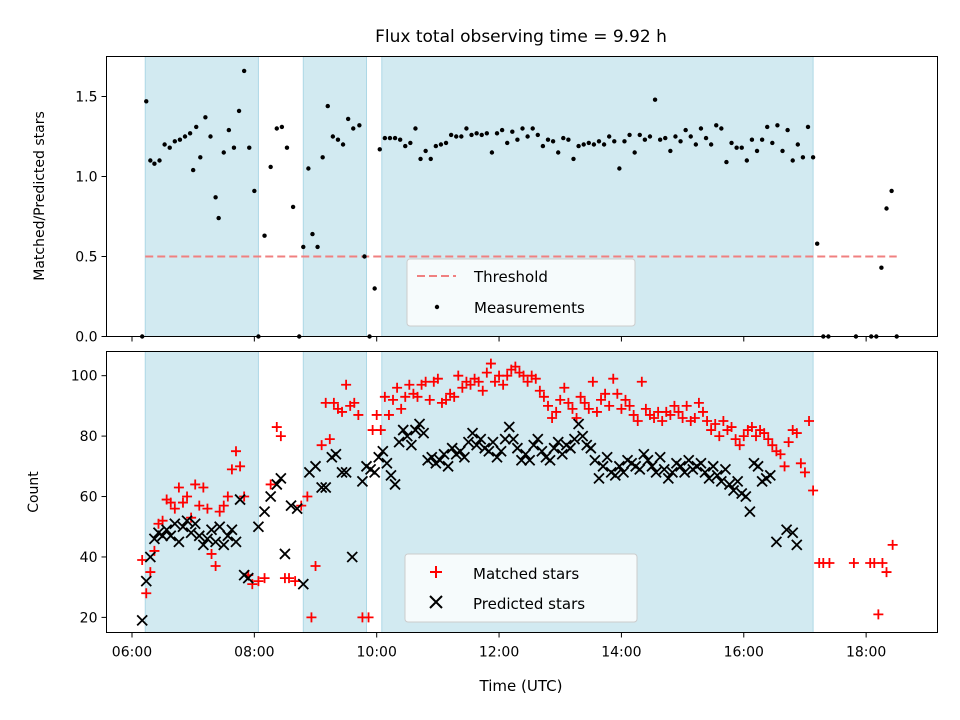 Image resolution: width=960 pixels, height=720 pixels. Describe the element at coordinates (89, 498) in the screenshot. I see `bottom-y-tick-label: 60` at that location.